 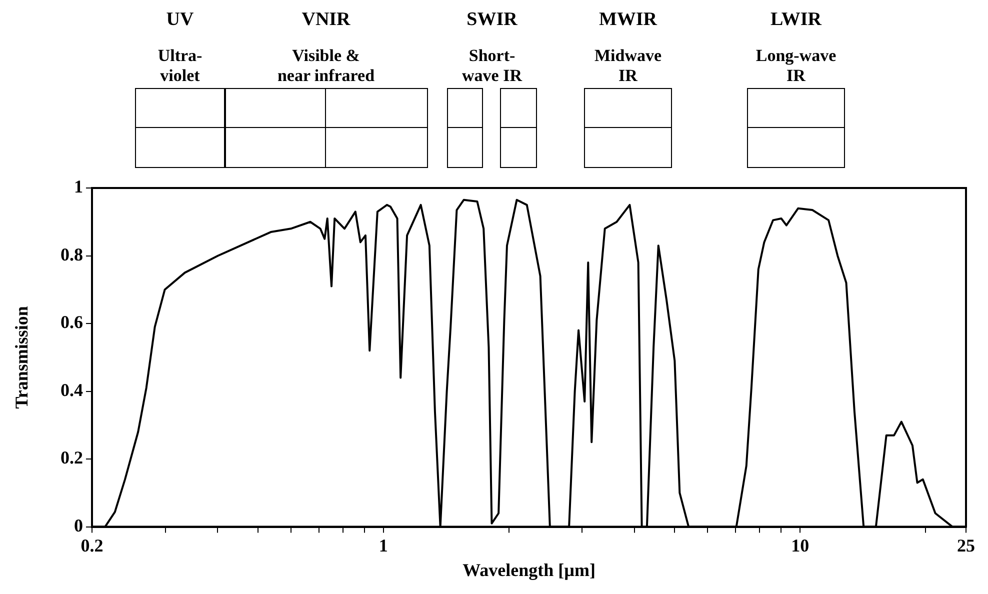 I want to click on text: VNIR Visible & near infrared, so click(x=326, y=47).